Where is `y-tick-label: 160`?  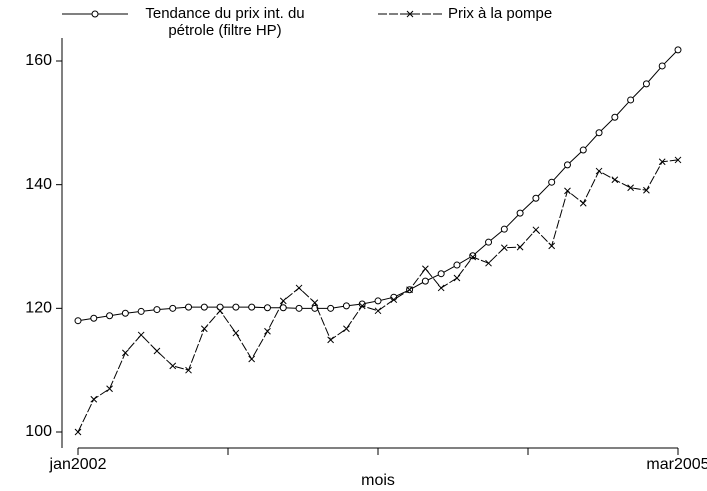
y-tick-label: 160 is located at coordinates (38, 60).